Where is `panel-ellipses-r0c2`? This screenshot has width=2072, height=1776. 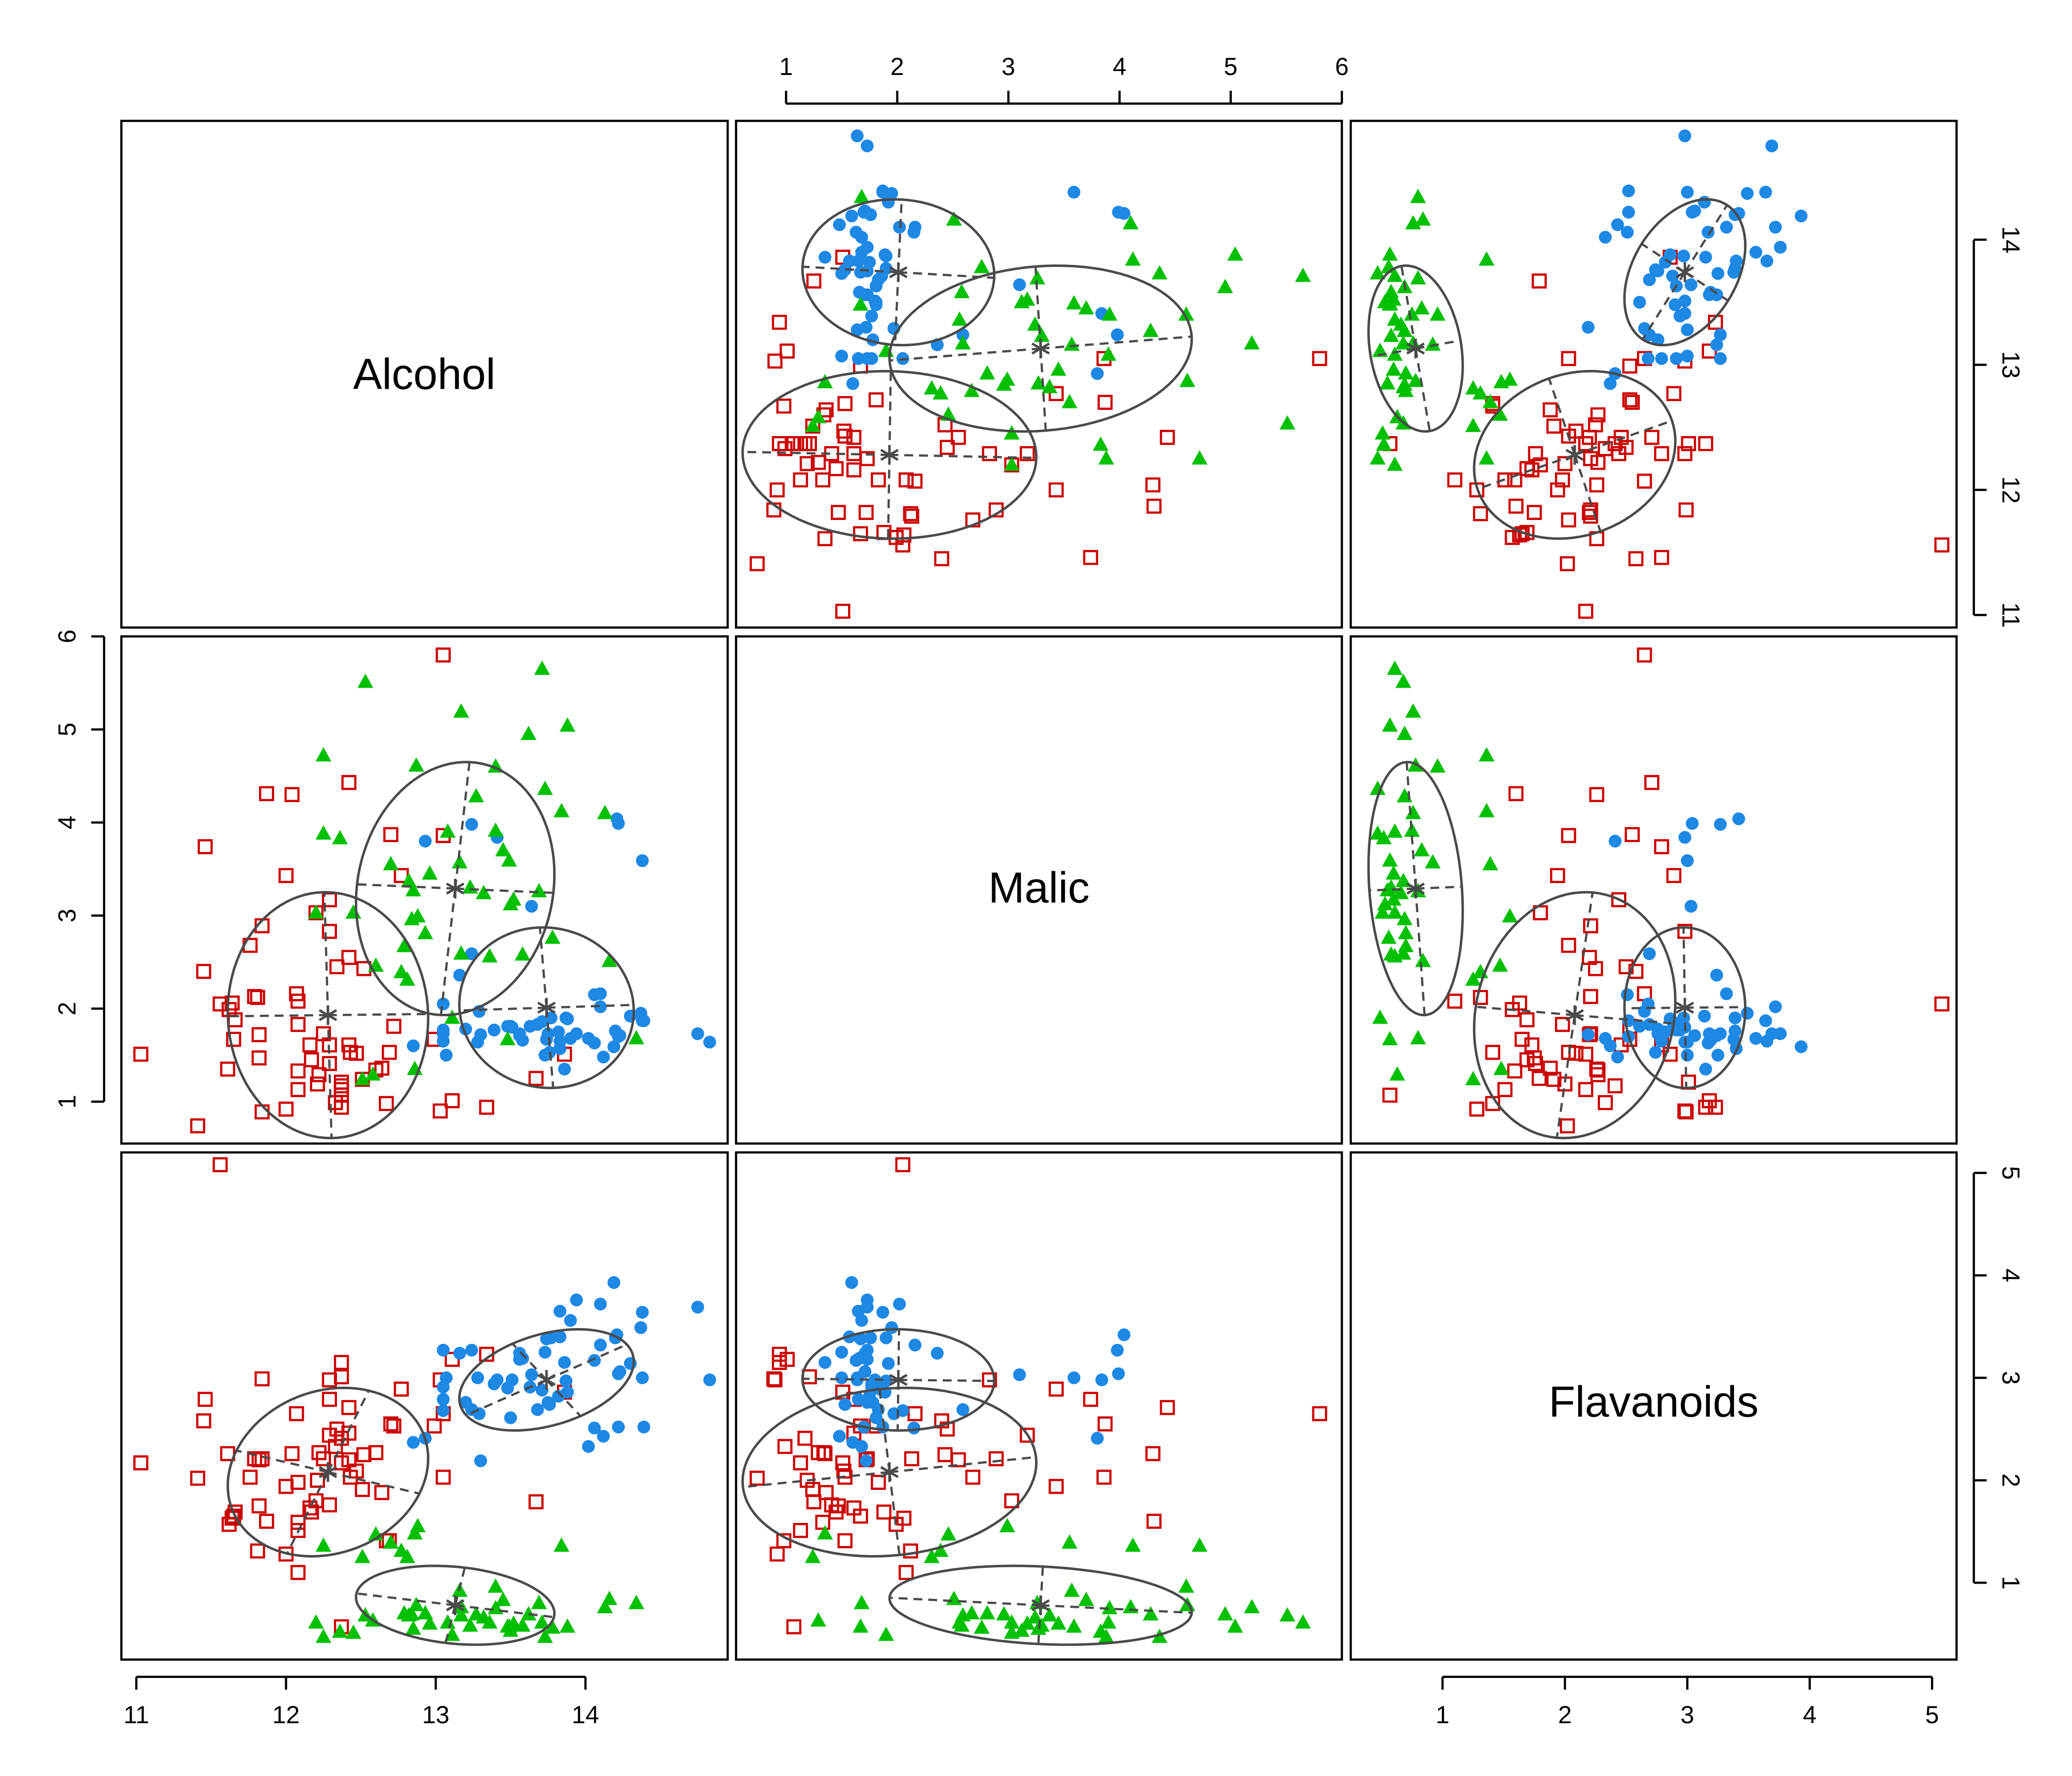 panel-ellipses-r0c2 is located at coordinates (1557, 369).